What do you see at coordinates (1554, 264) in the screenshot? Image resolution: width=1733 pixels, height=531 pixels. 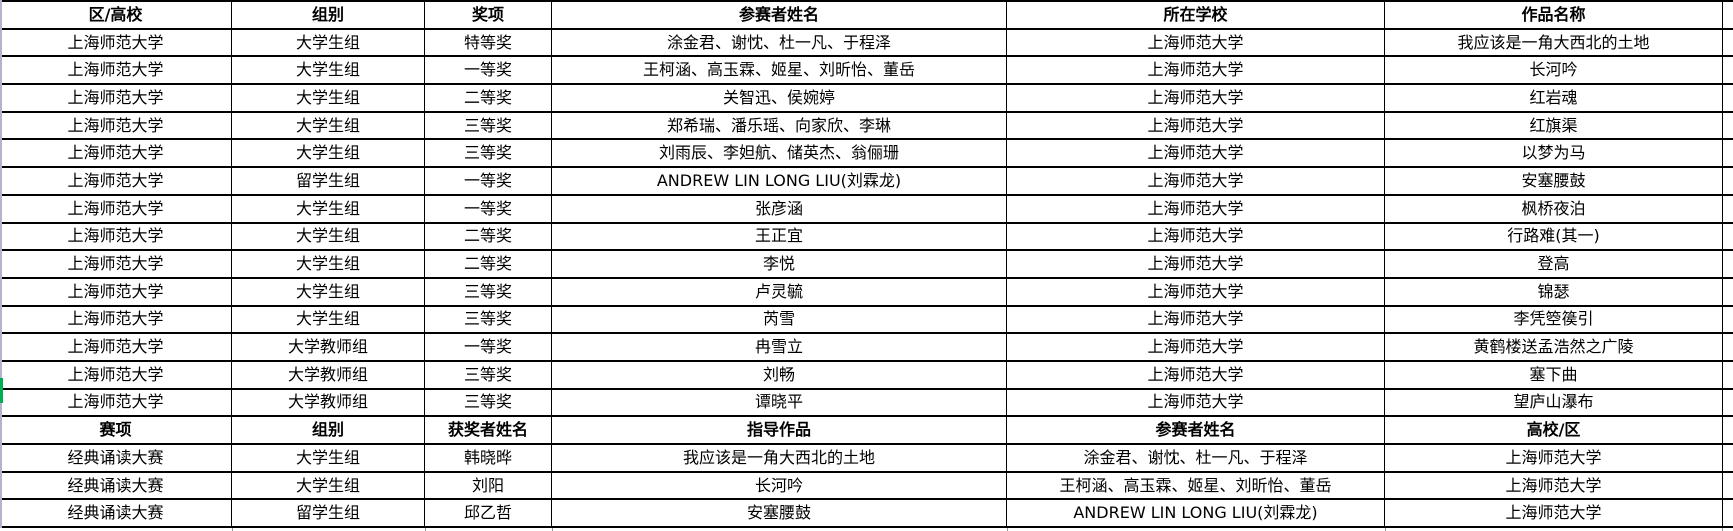 I see `cell-work-title: 登高` at bounding box center [1554, 264].